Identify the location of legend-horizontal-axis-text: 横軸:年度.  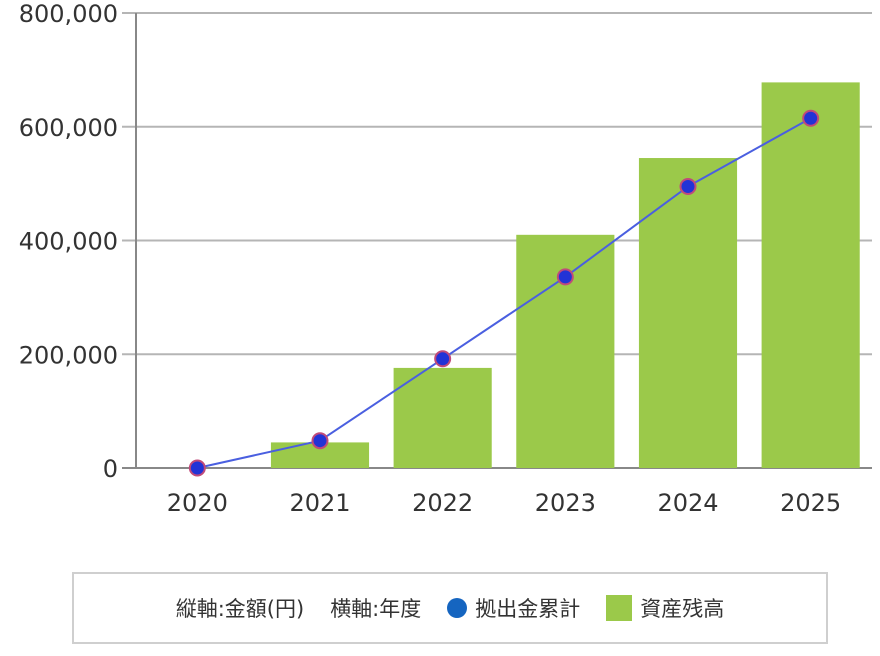
(376, 609).